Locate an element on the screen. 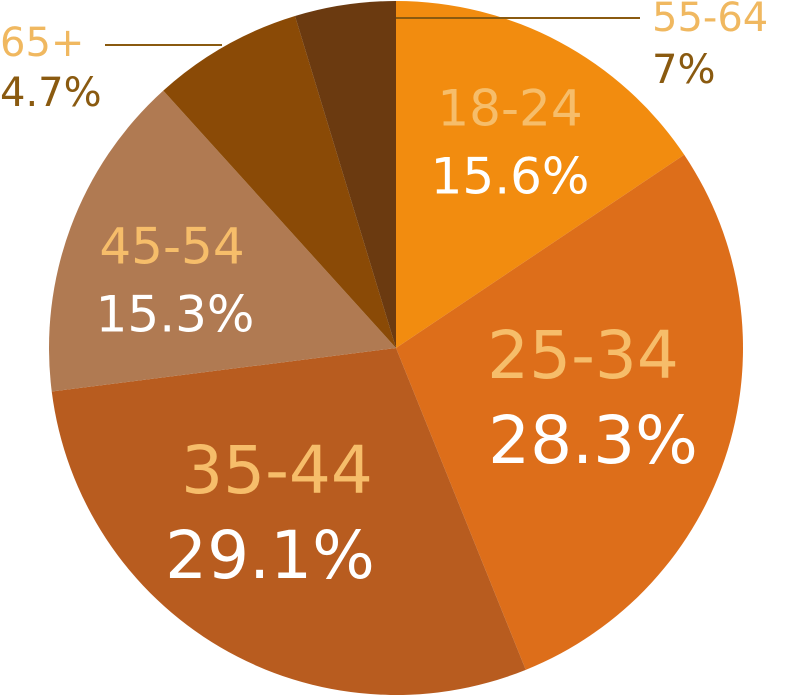  slice-name: 45-54 is located at coordinates (171, 247).